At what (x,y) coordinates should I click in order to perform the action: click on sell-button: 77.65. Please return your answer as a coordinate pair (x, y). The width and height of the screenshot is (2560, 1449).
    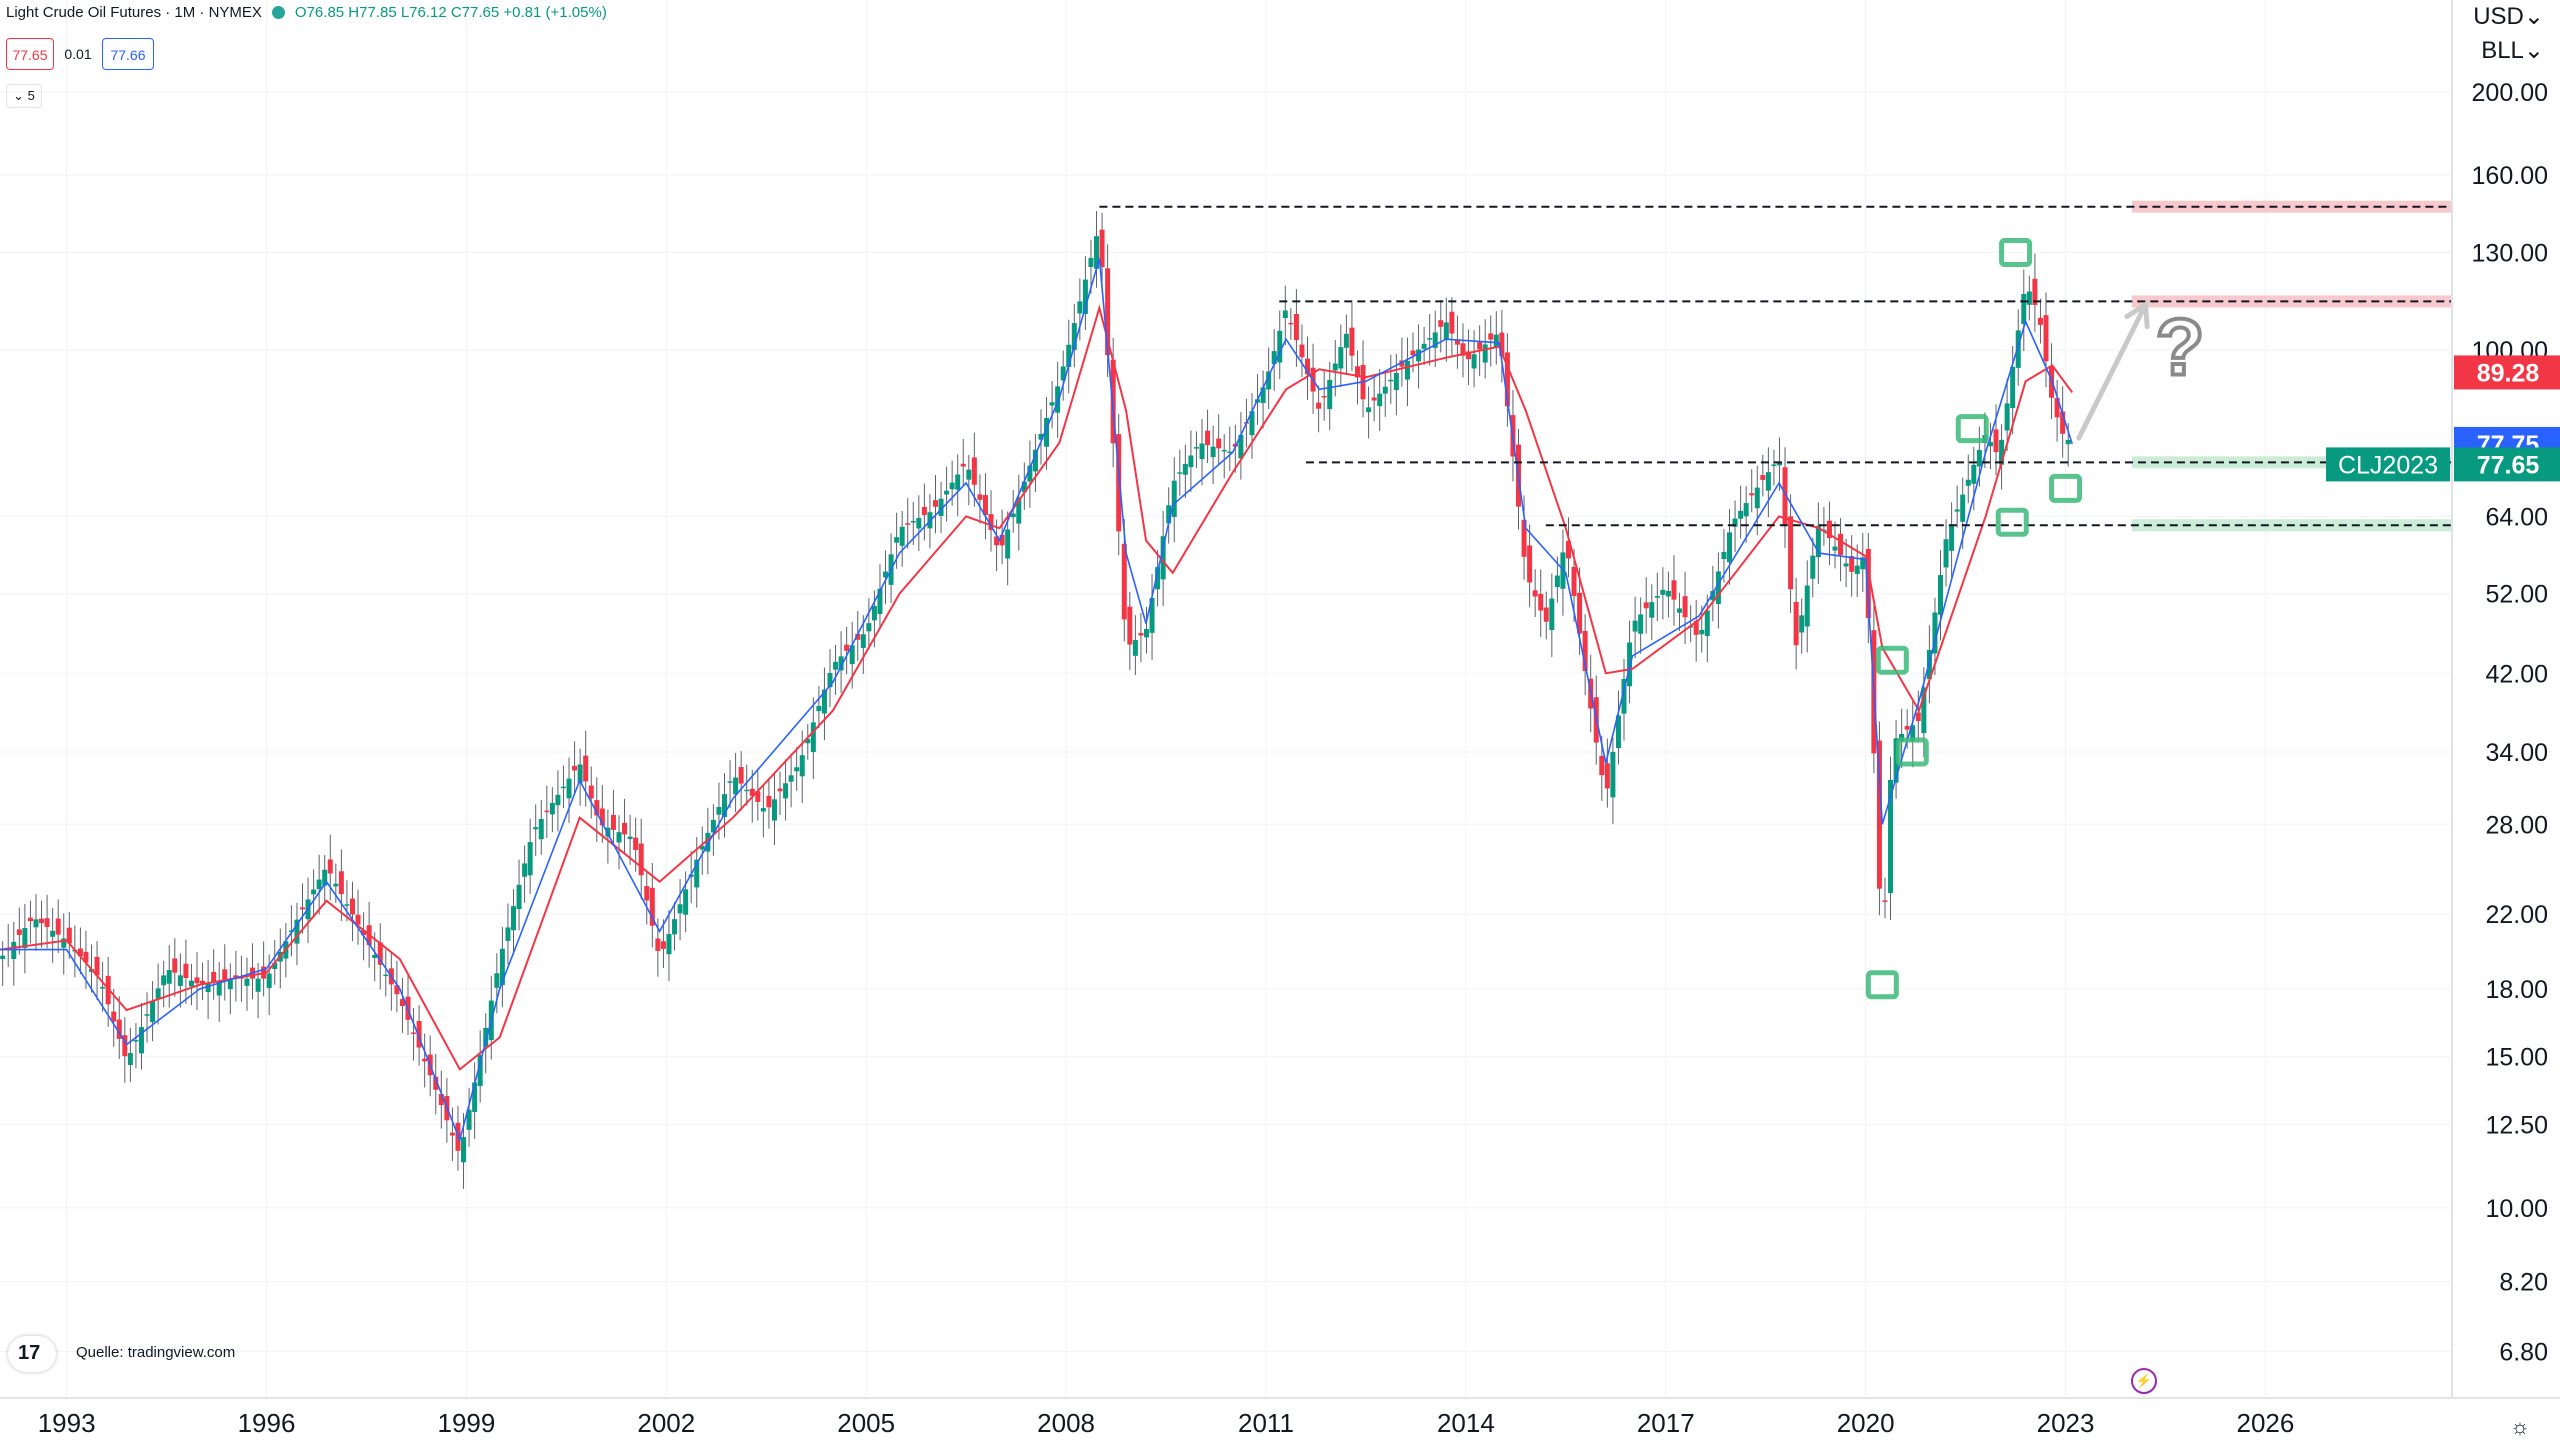
    Looking at the image, I should click on (30, 54).